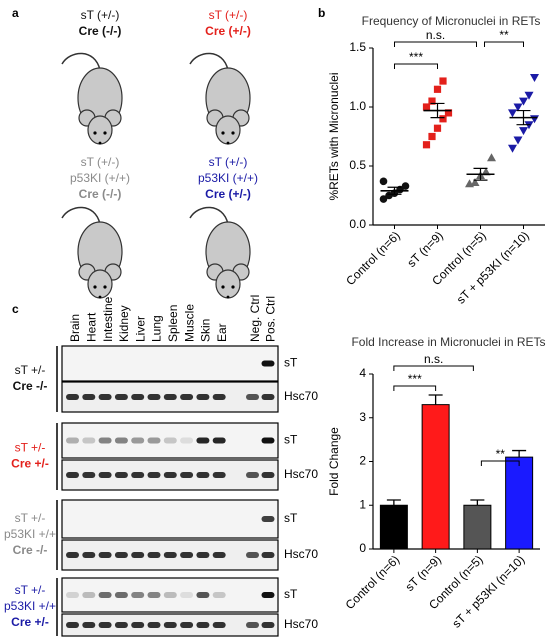  Describe the element at coordinates (124, 323) in the screenshot. I see `lane-label: Kidney` at that location.